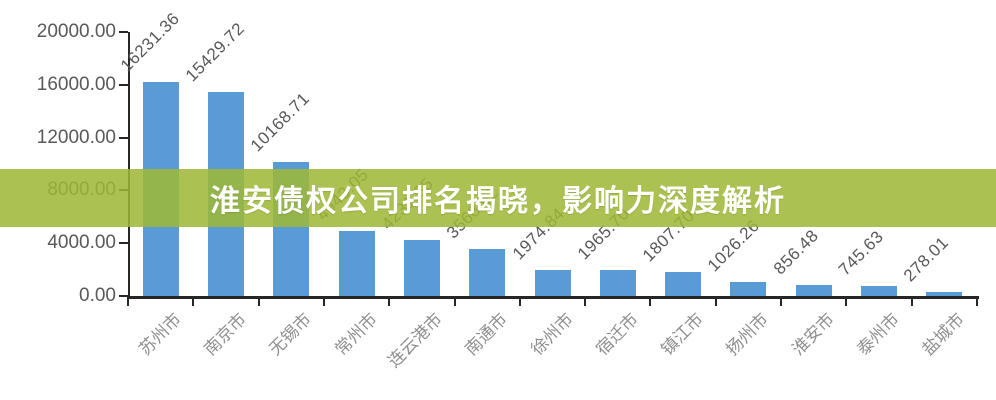  I want to click on x-axis-label: 南京市, so click(225, 334).